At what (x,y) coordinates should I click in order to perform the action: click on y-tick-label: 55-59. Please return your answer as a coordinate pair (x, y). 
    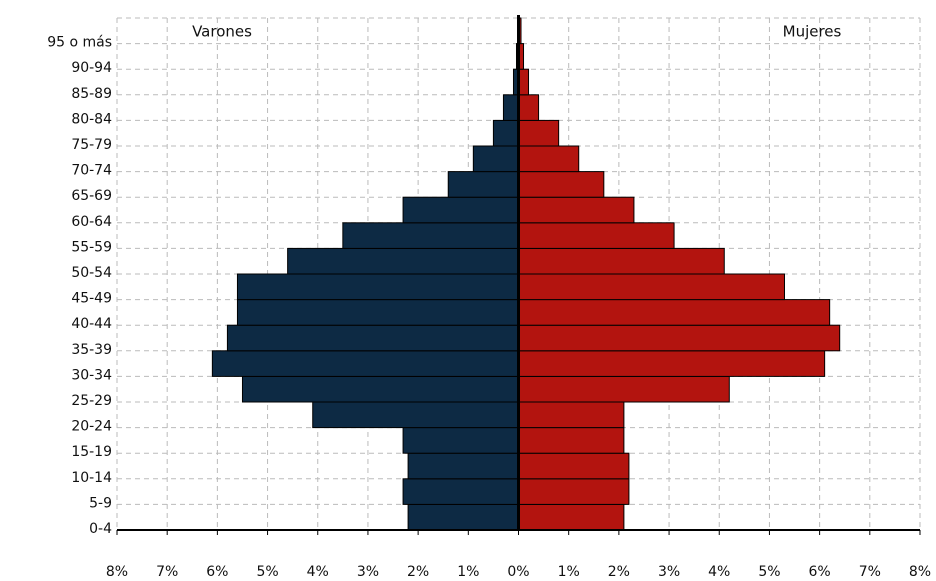
    Looking at the image, I should click on (91, 247).